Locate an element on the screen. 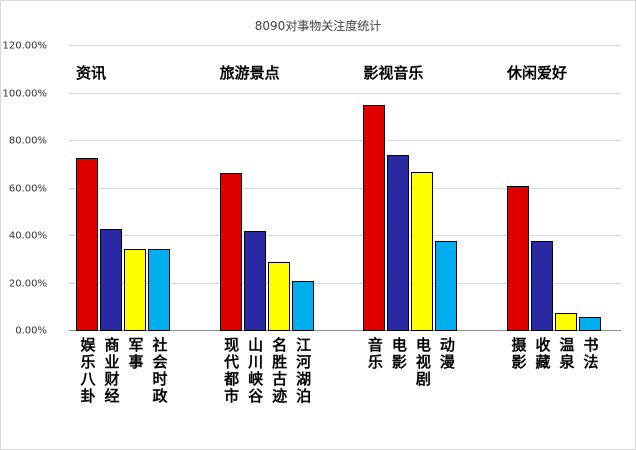 The image size is (636, 450). bar-group: 休闲爱好 is located at coordinates (553, 188).